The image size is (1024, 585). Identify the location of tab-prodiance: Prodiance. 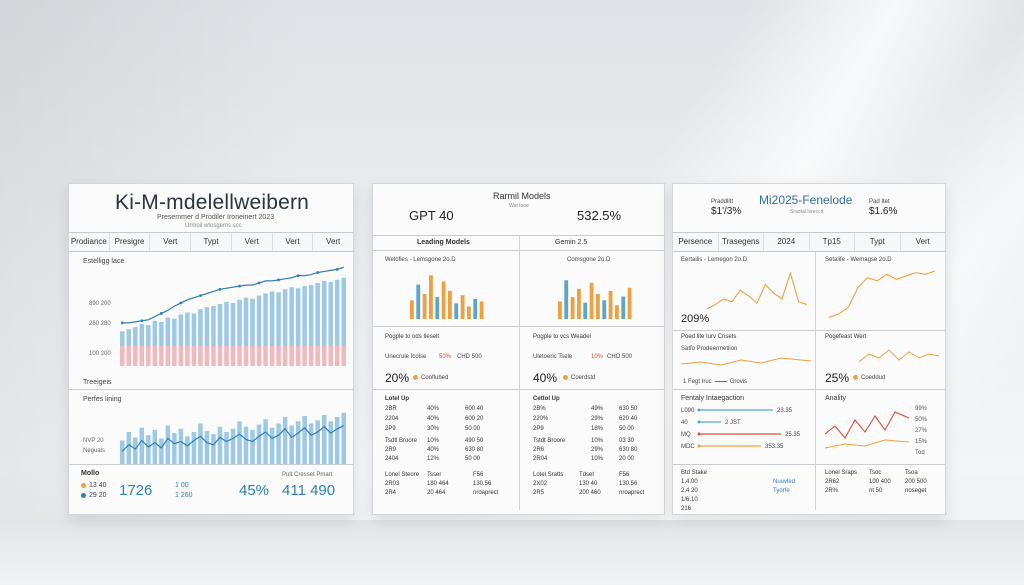
(89, 242).